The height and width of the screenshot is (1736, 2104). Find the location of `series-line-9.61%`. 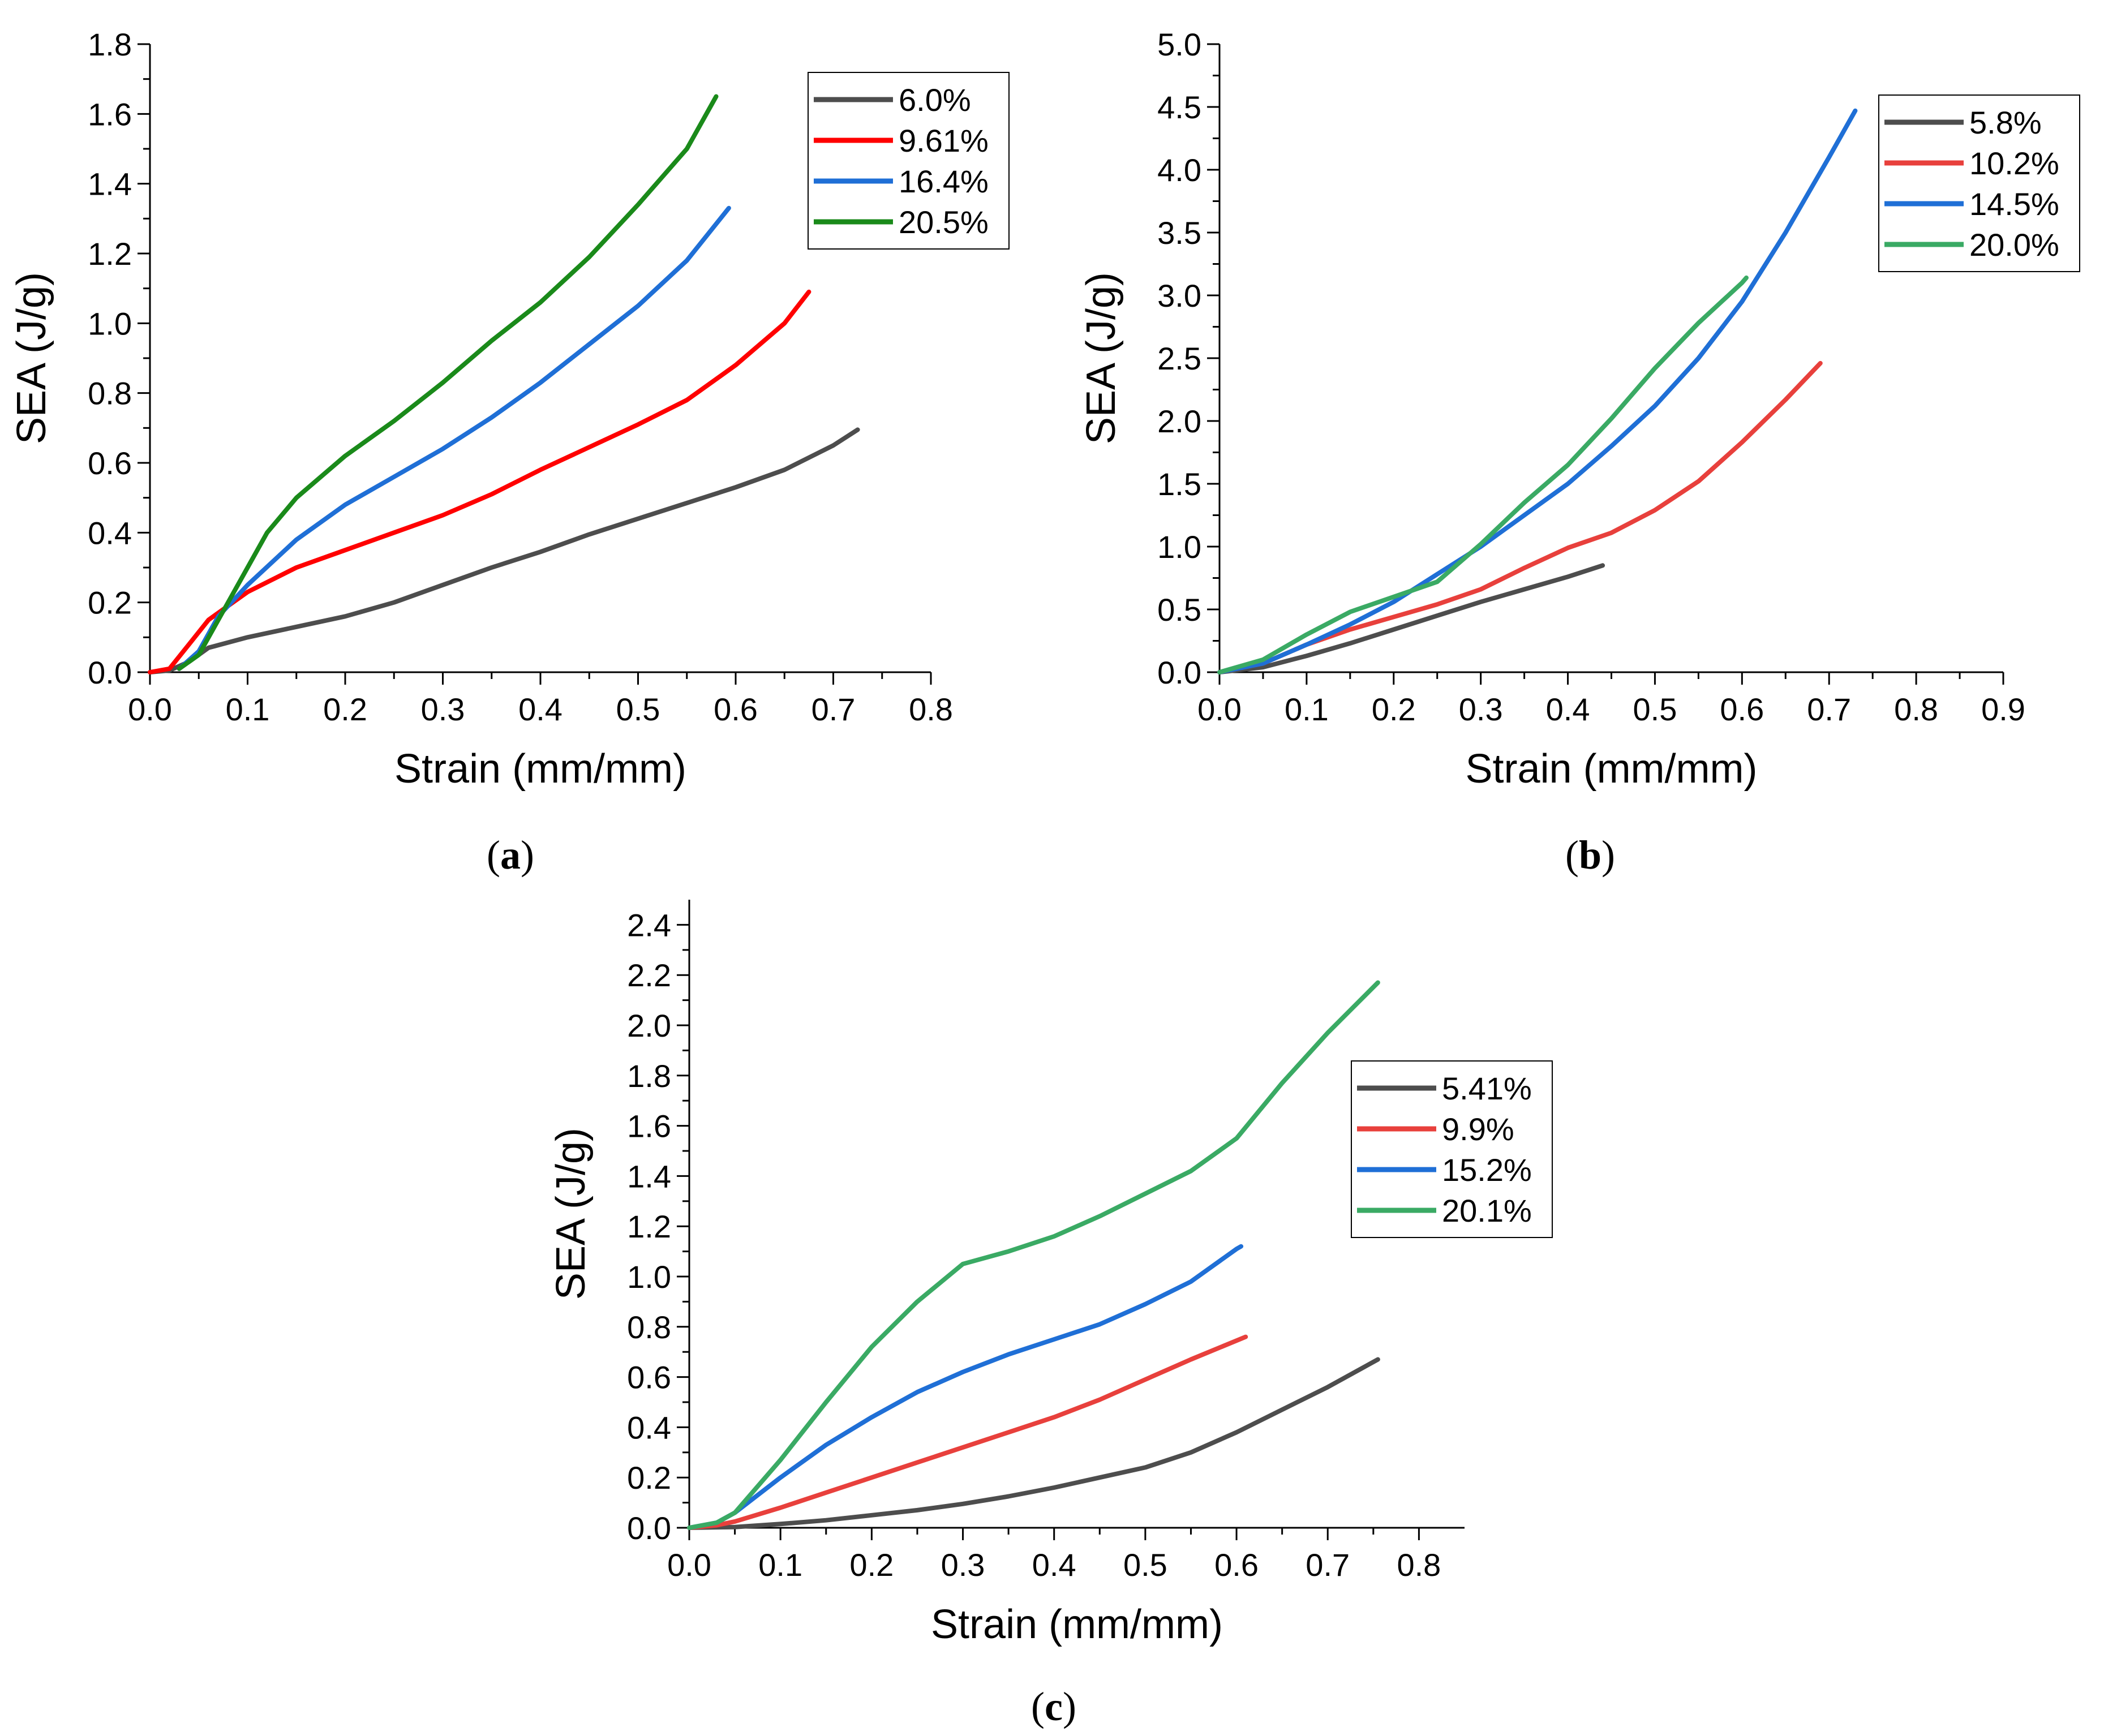

series-line-9.61% is located at coordinates (479, 481).